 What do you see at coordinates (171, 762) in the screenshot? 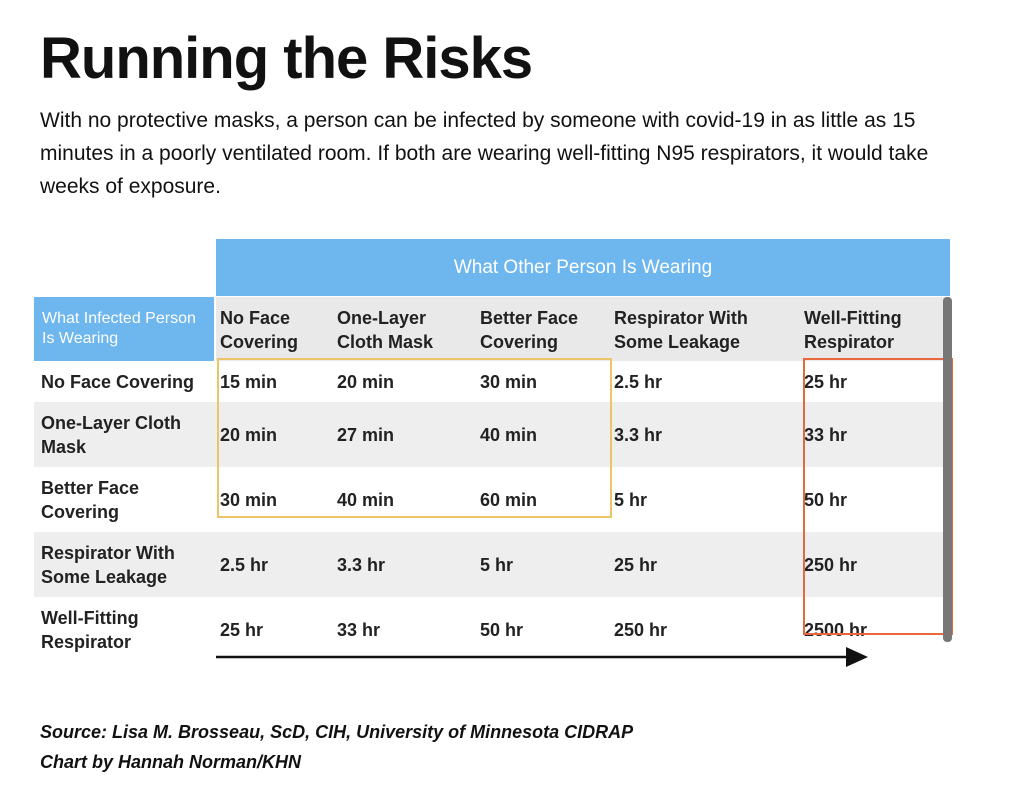
I see `chart-credit: Chart by Hannah Norman/KHN` at bounding box center [171, 762].